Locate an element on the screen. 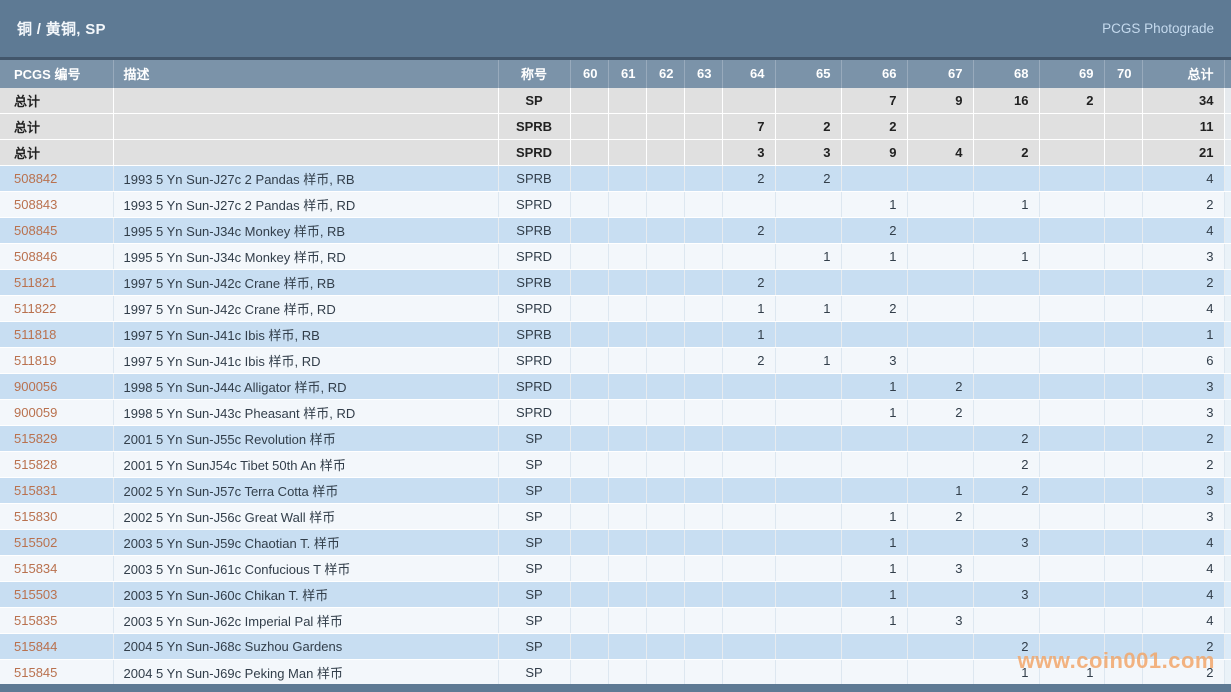  row-total-cell: 21 is located at coordinates (1183, 152).